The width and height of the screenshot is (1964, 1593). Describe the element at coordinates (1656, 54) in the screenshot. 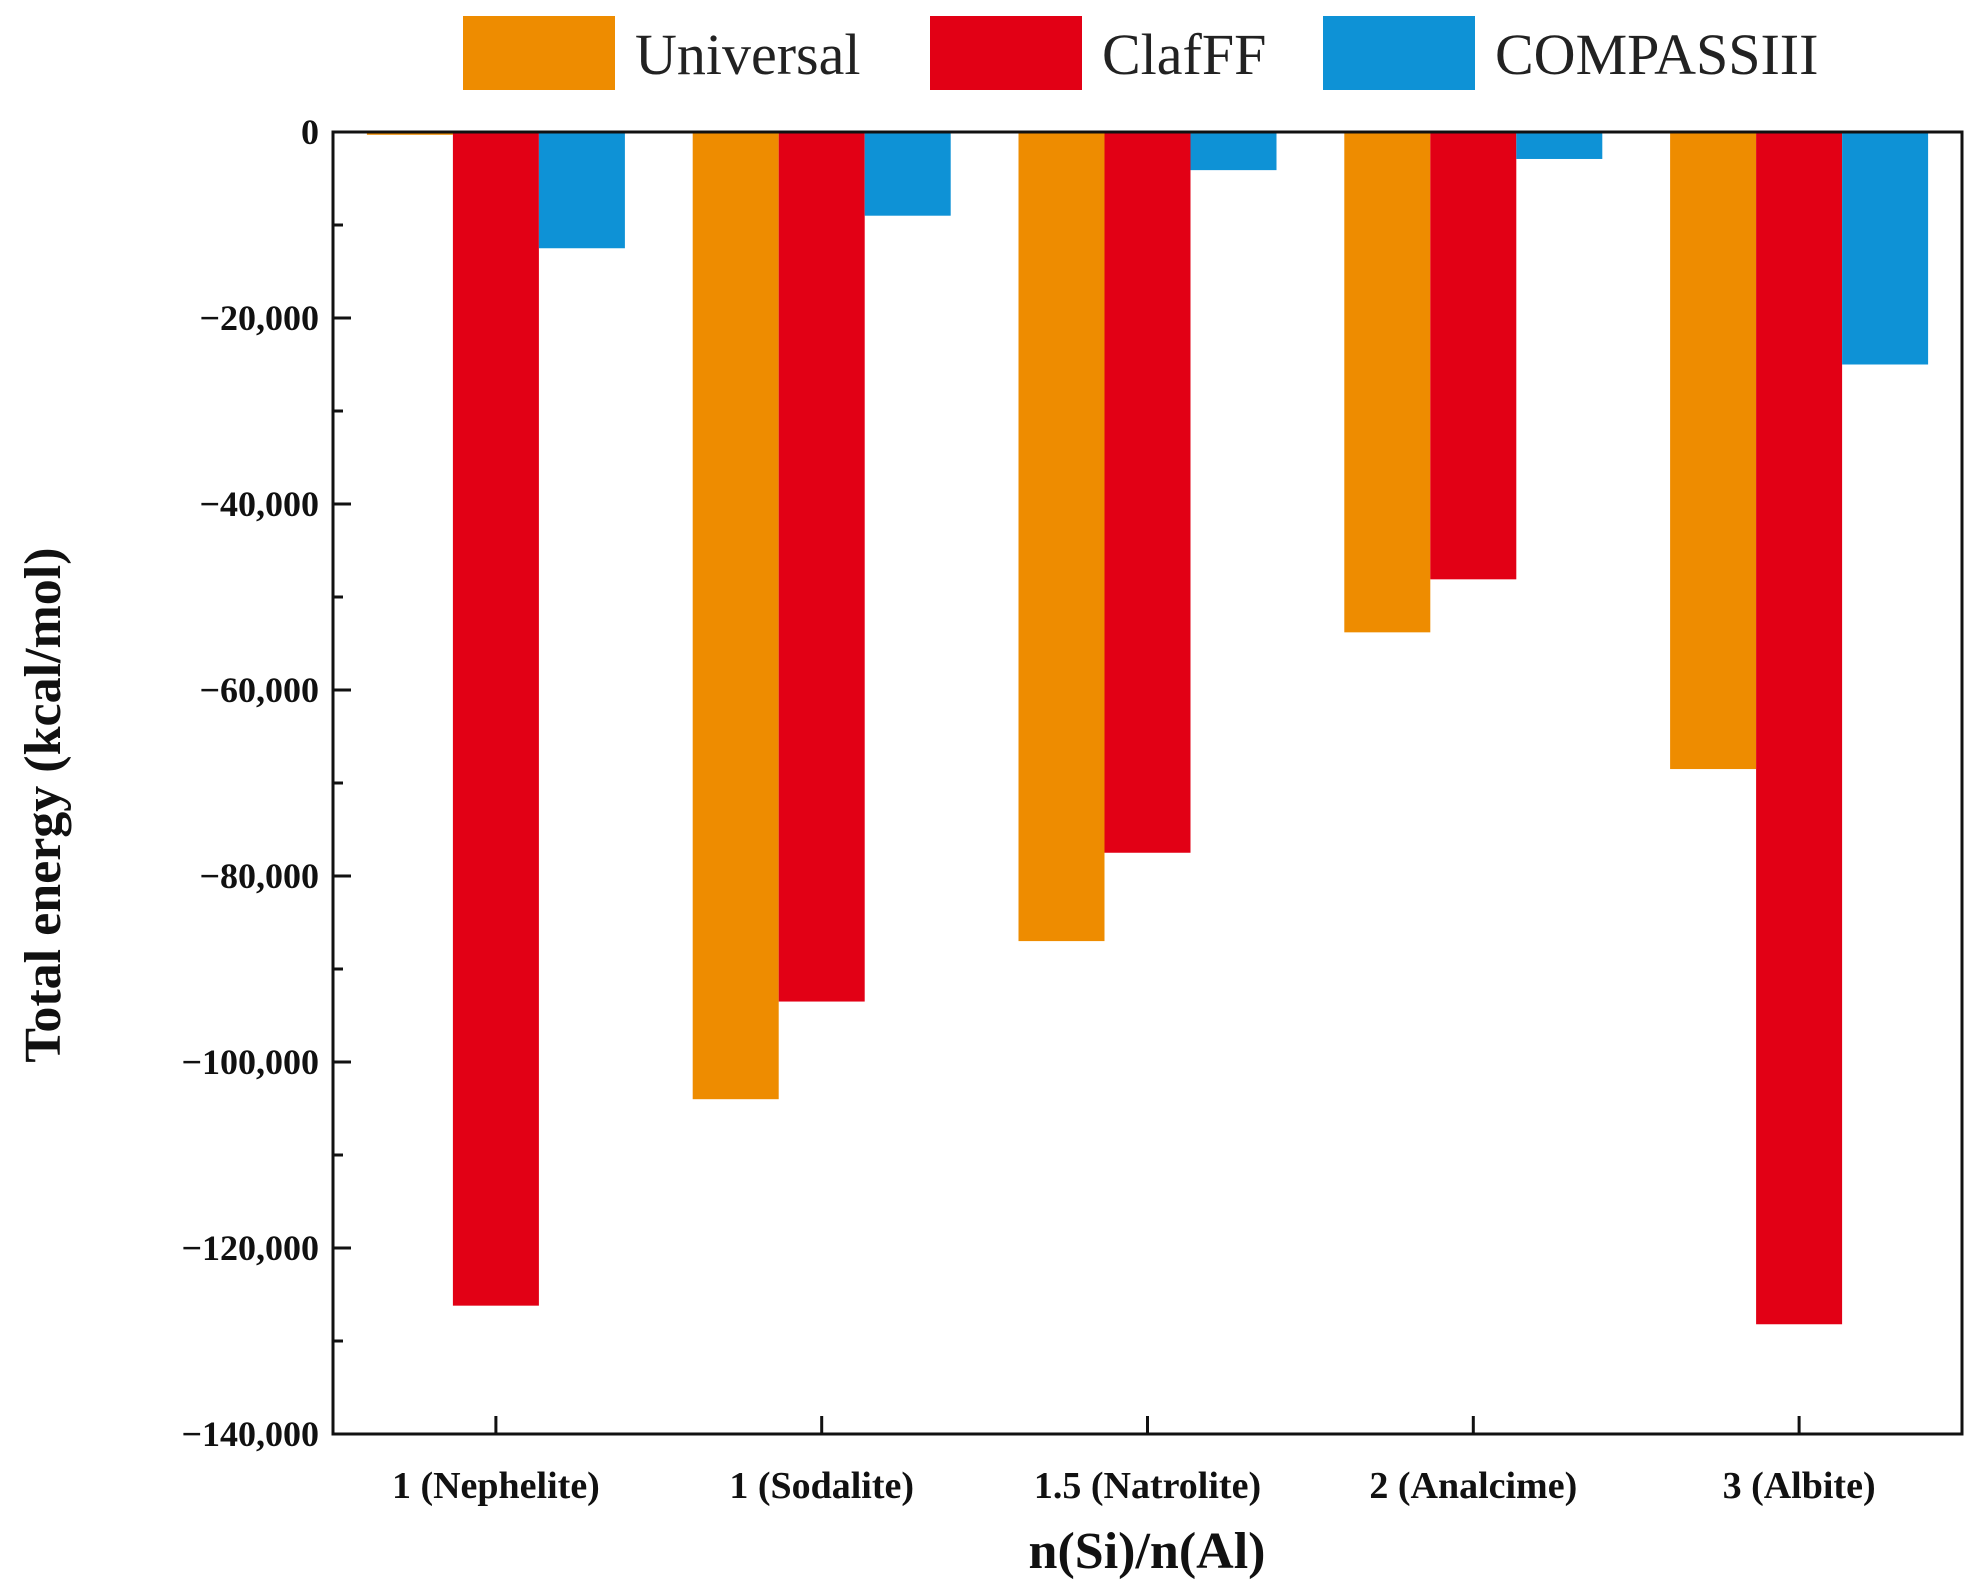

I see `legend-label-compassiii: COMPASSIII` at that location.